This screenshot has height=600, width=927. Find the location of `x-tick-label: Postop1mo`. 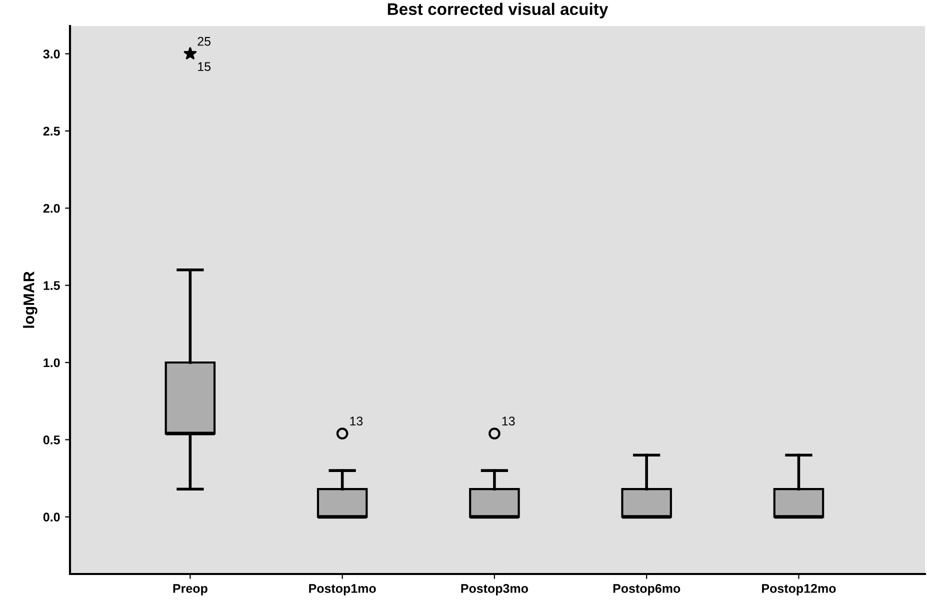

x-tick-label: Postop1mo is located at coordinates (342, 590).